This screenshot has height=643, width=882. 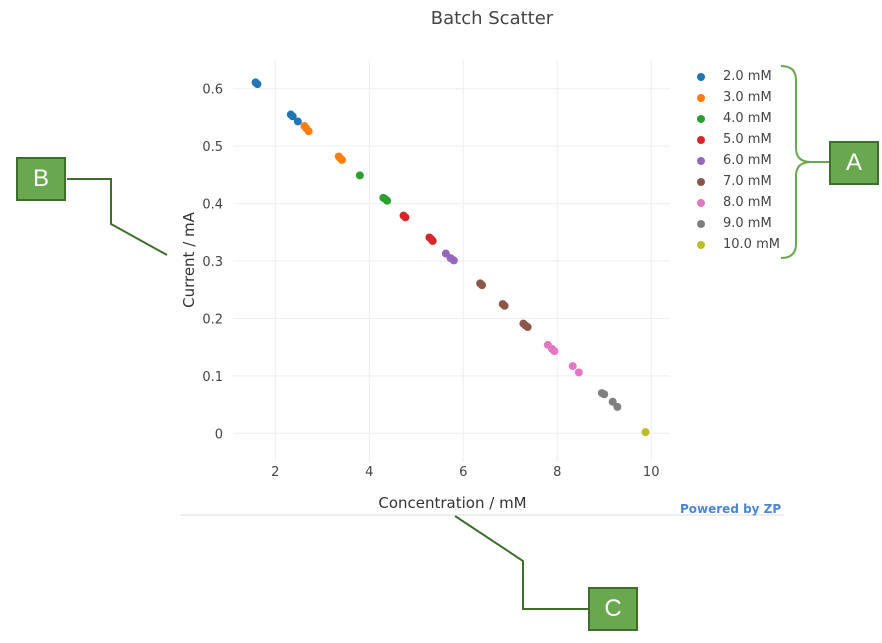 I want to click on legend-item: 10.0 mM, so click(x=736, y=244).